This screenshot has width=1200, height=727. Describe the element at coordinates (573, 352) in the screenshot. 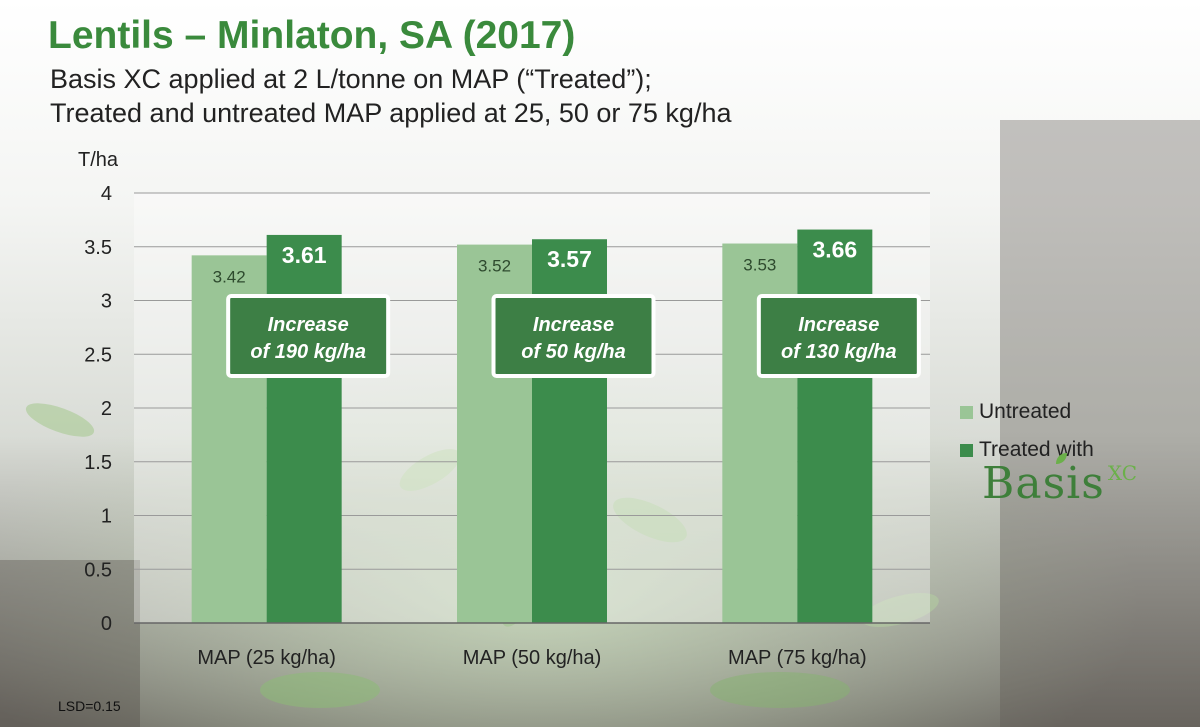

I see `increase-callout-line2: of 50 kg/ha` at that location.